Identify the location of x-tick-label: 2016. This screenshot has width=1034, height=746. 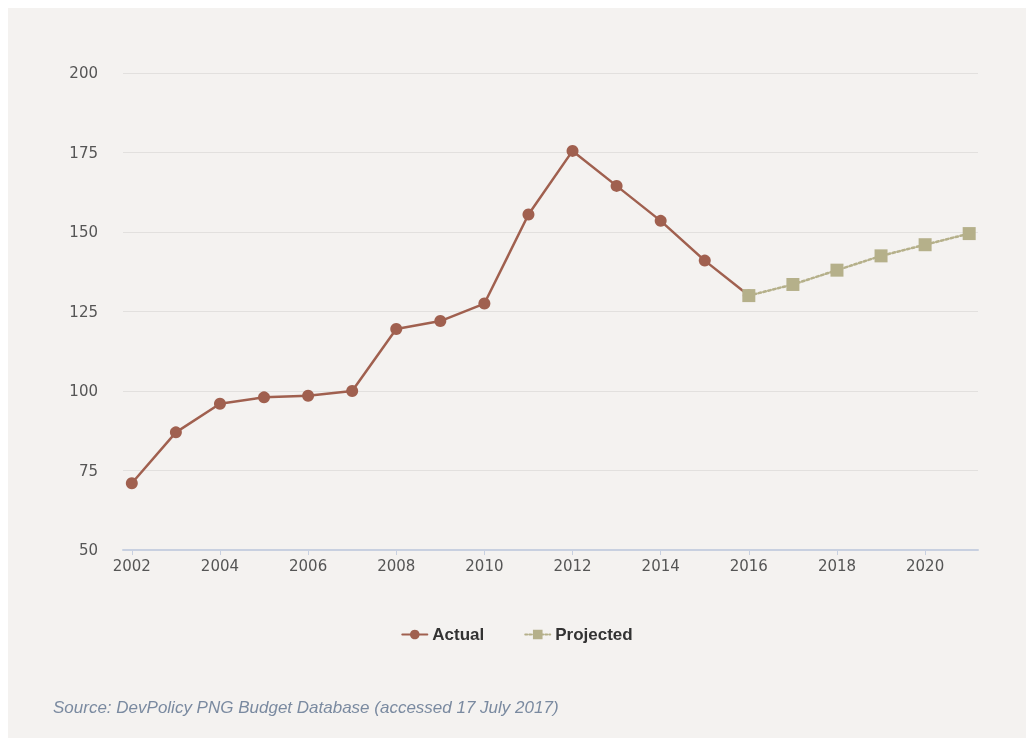
(748, 565).